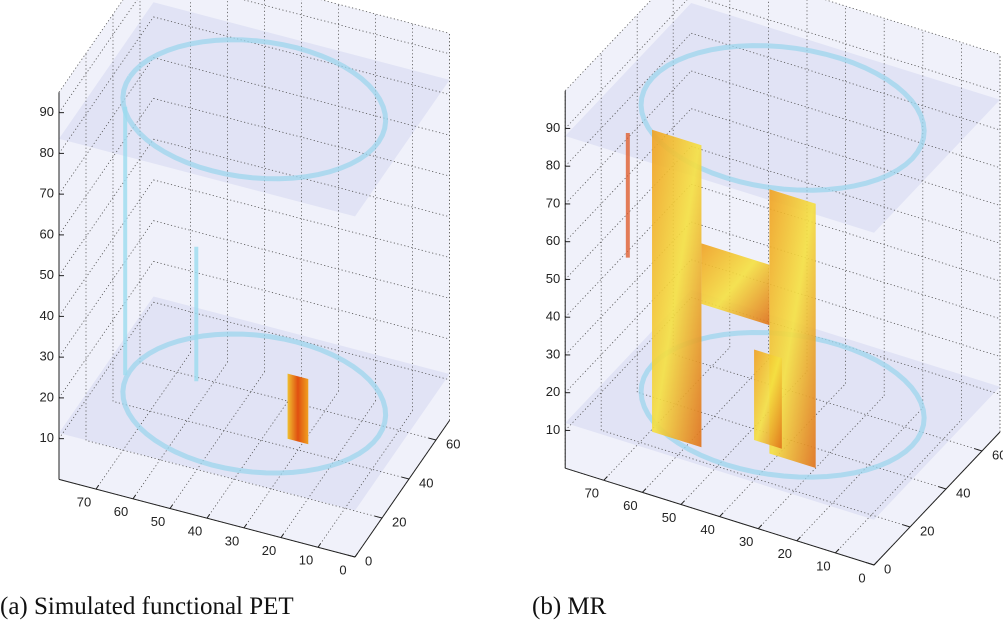 This screenshot has height=622, width=1003. Describe the element at coordinates (91, 46) in the screenshot. I see `box-edge` at that location.